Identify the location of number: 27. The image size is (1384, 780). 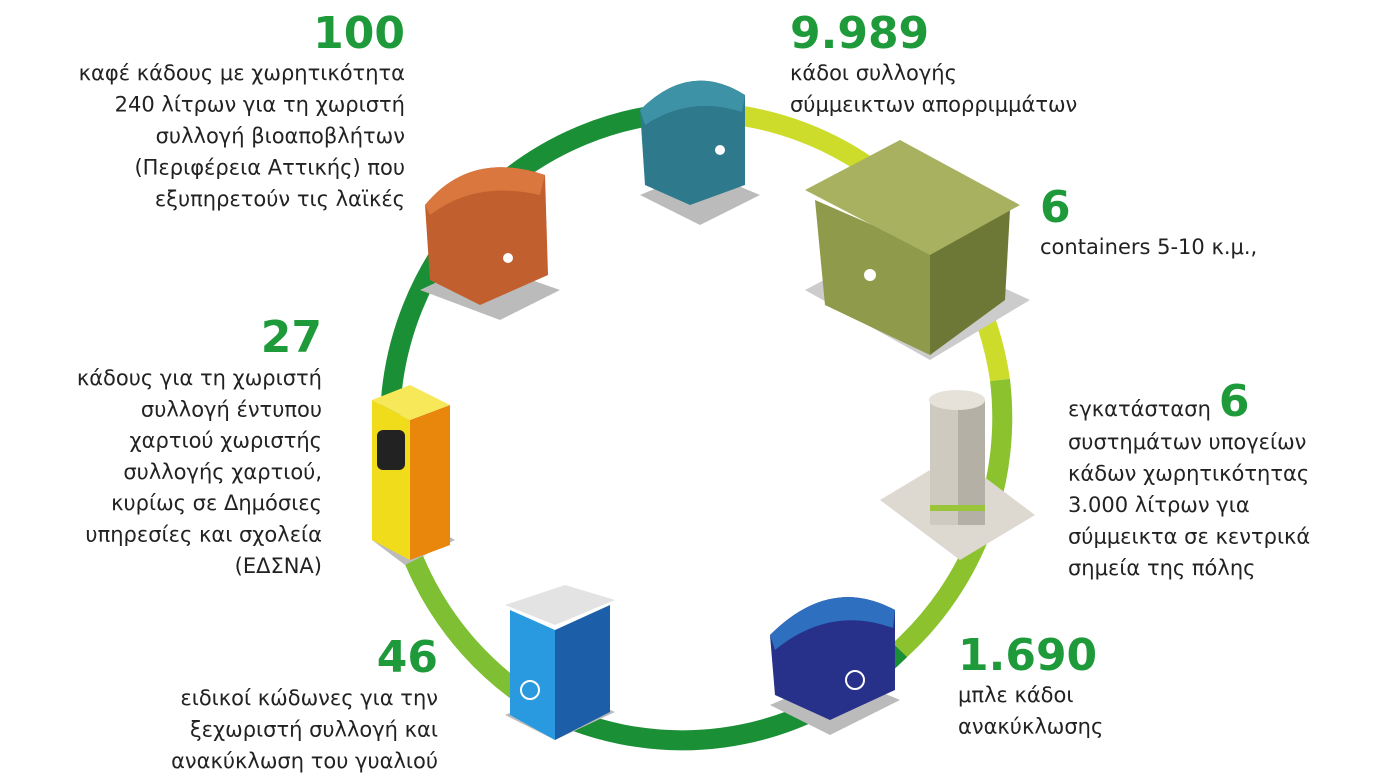
(291, 337).